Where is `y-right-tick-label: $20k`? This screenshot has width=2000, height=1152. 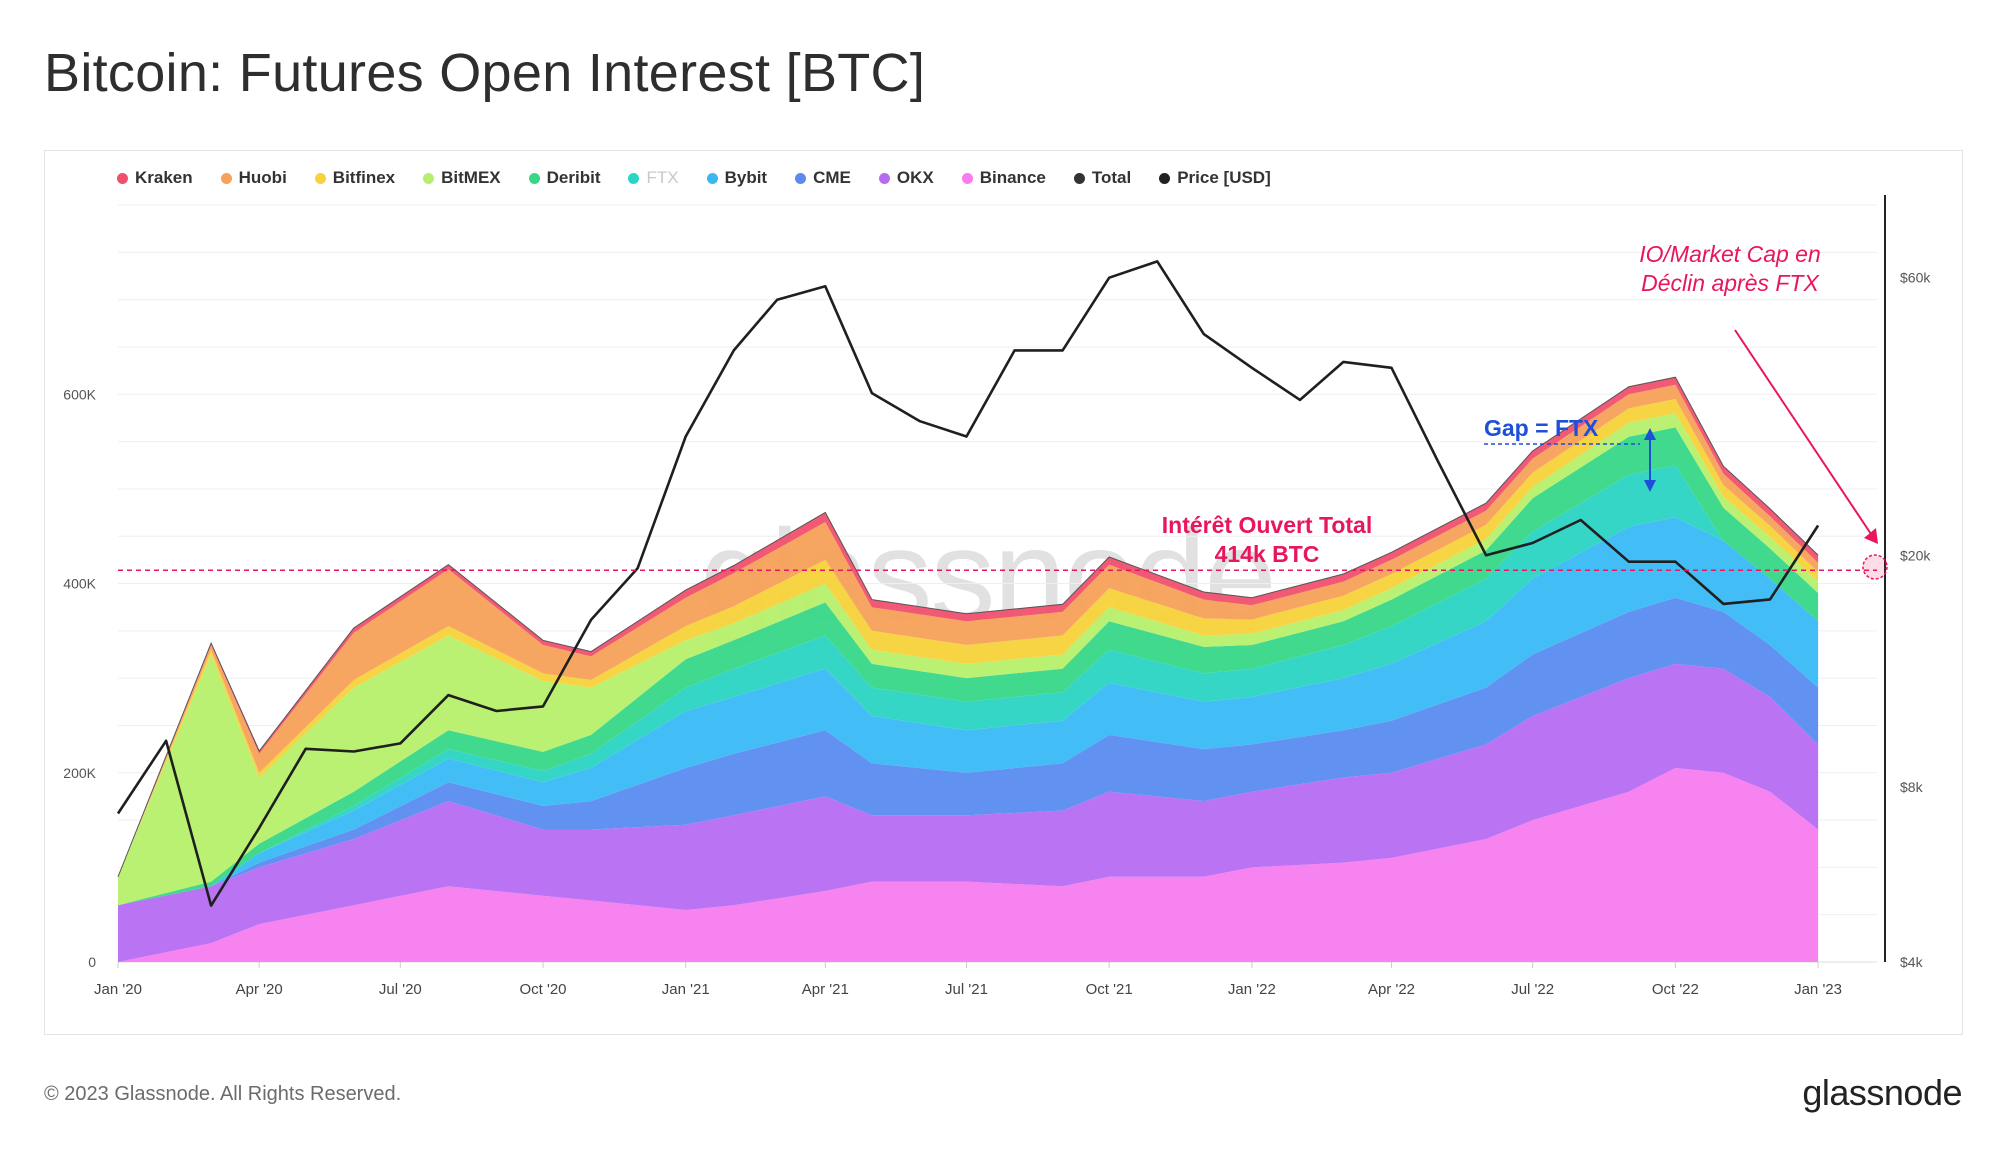 y-right-tick-label: $20k is located at coordinates (1915, 555).